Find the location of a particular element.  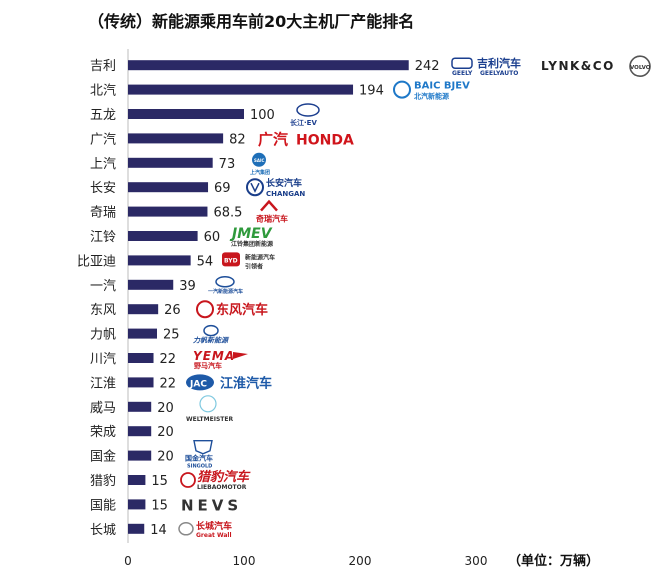

saic-logo-badge: SAIC is located at coordinates (259, 160).